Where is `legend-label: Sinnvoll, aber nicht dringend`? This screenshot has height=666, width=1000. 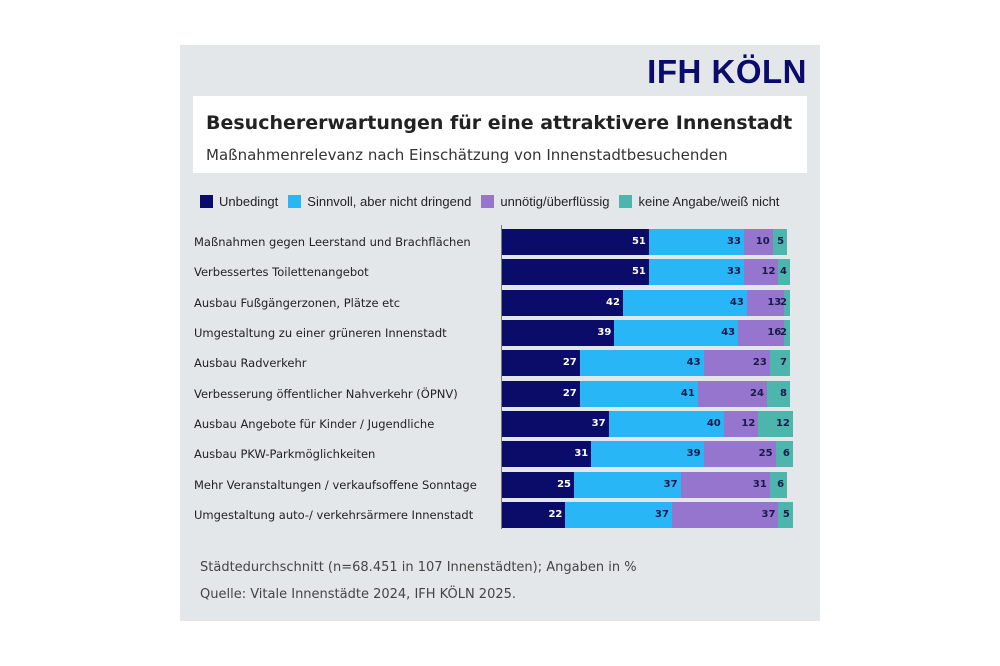
legend-label: Sinnvoll, aber nicht dringend is located at coordinates (389, 201).